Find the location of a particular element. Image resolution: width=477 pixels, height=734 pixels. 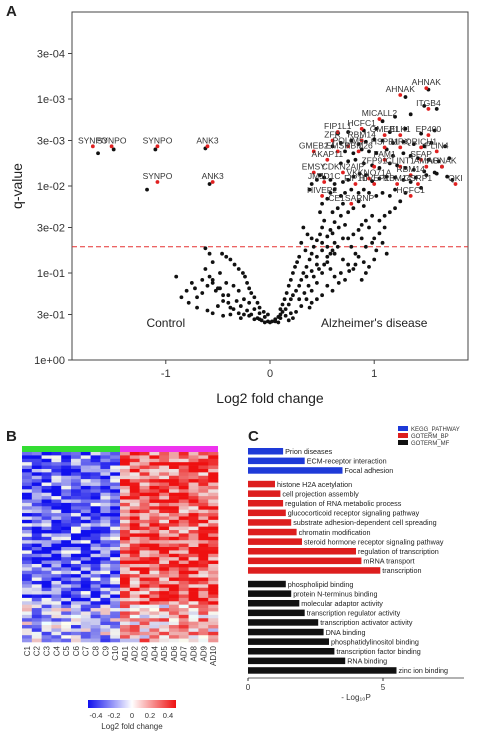

y-tick-label: 3e-03 is located at coordinates (51, 142).